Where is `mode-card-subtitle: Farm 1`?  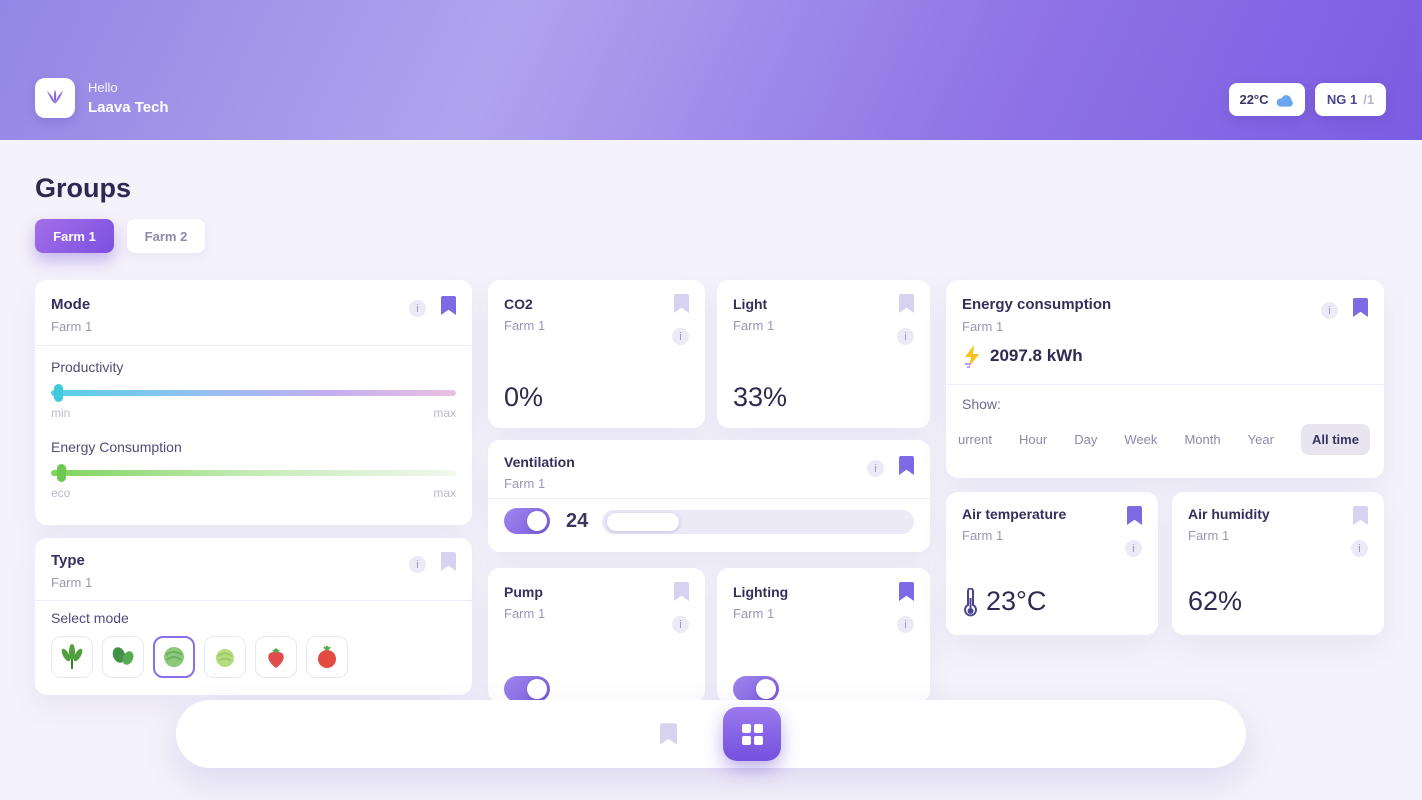 mode-card-subtitle: Farm 1 is located at coordinates (72, 326).